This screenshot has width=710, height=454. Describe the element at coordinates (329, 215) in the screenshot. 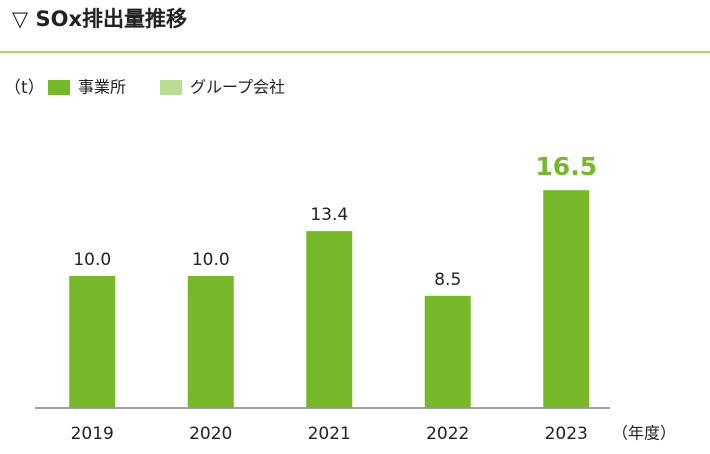

I see `data-label: 13.4` at that location.